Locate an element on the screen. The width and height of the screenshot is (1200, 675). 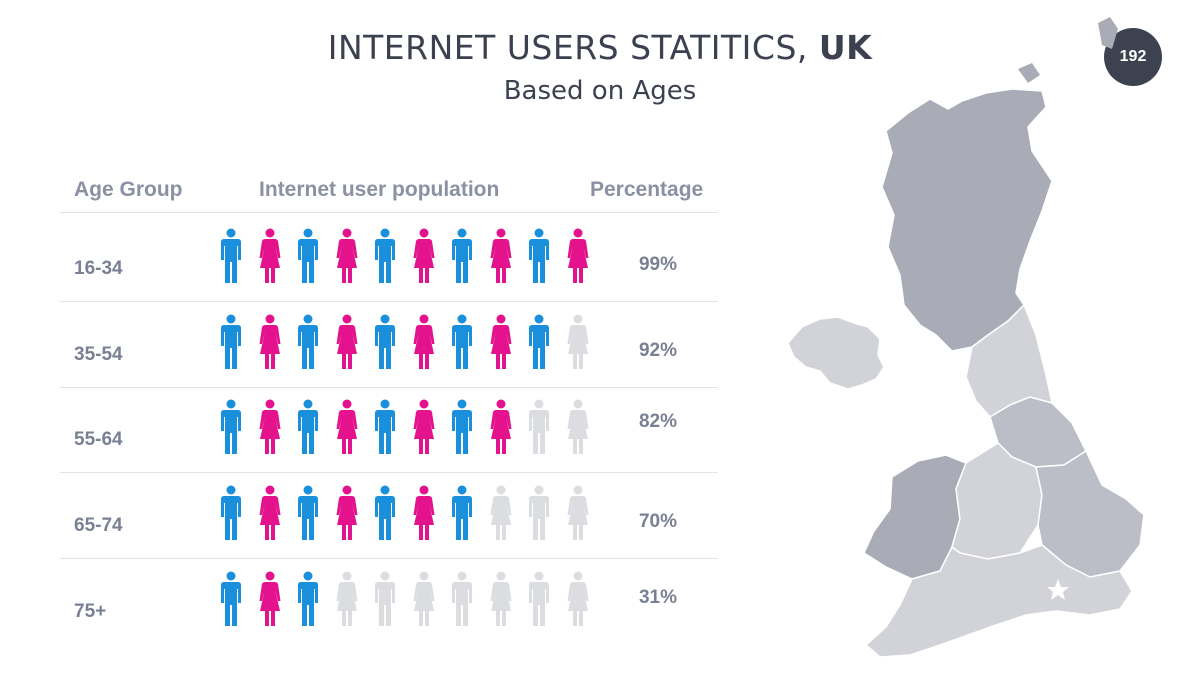
percentage-value: 70% is located at coordinates (658, 521).